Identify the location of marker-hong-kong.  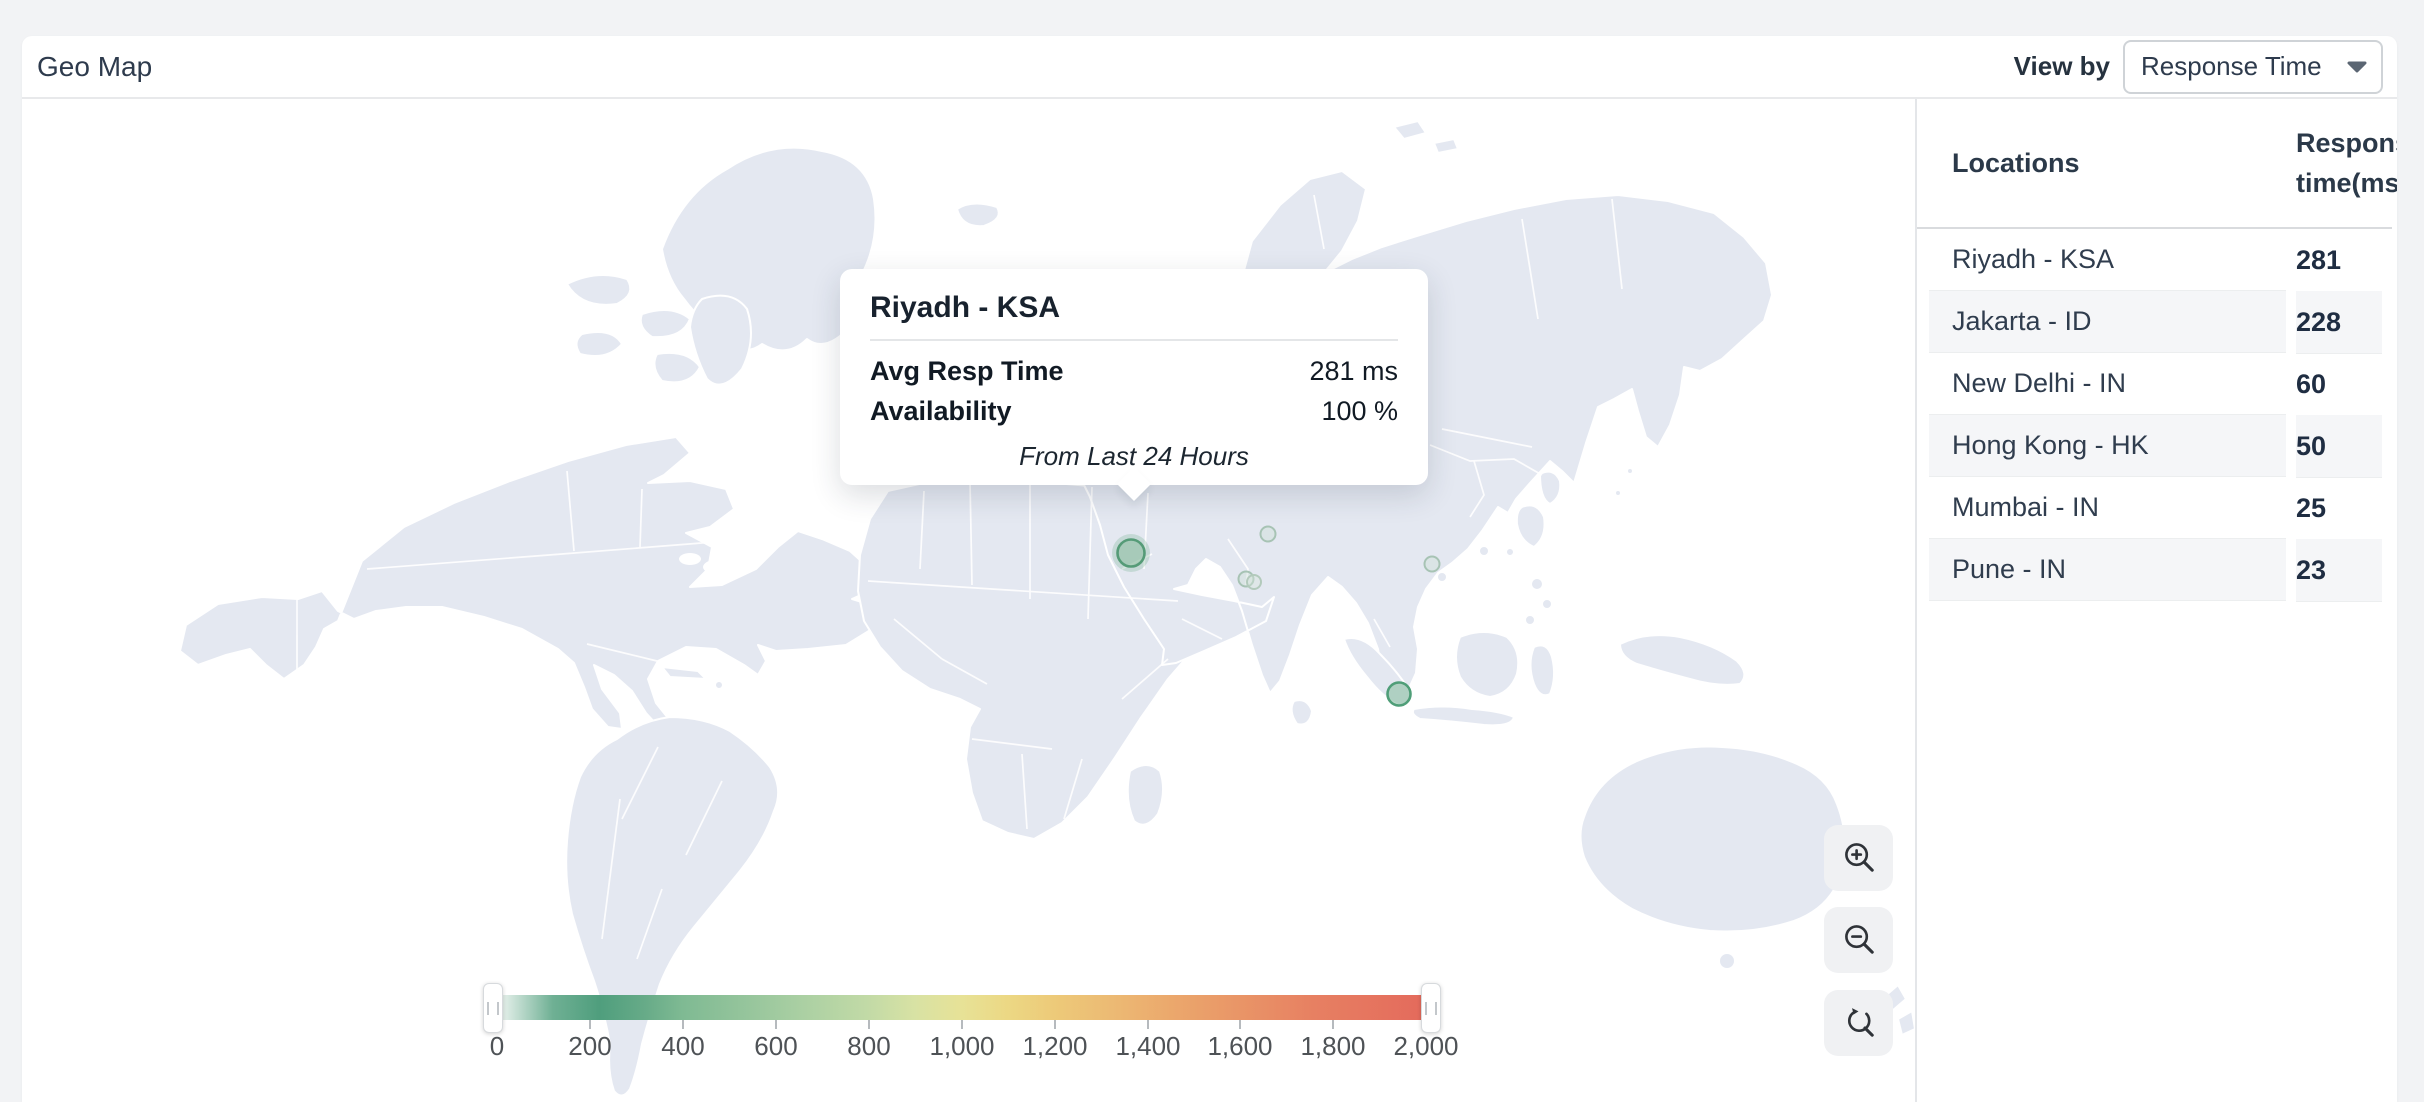
(1432, 564).